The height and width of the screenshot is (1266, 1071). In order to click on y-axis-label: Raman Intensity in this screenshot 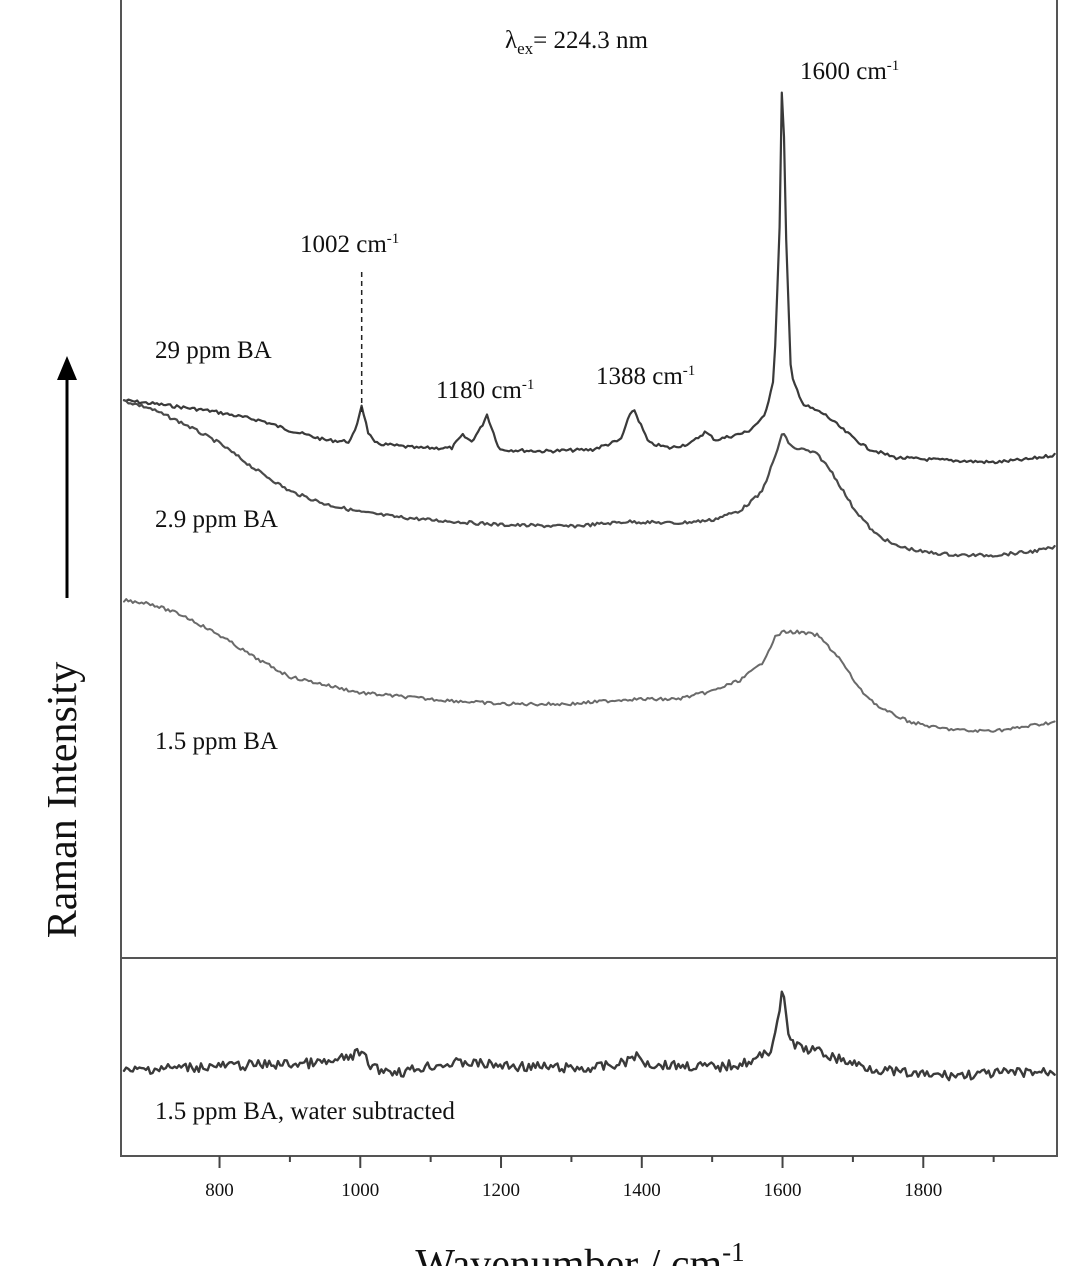, I will do `click(63, 800)`.